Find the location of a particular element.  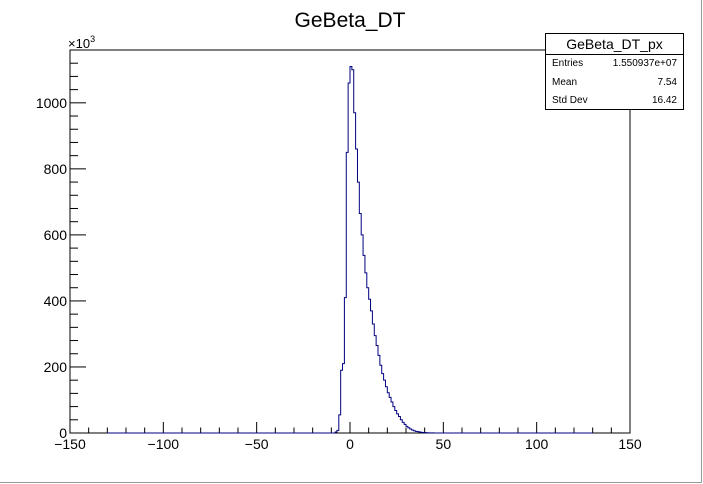

stats-row: Mean 7.54 is located at coordinates (614, 83).